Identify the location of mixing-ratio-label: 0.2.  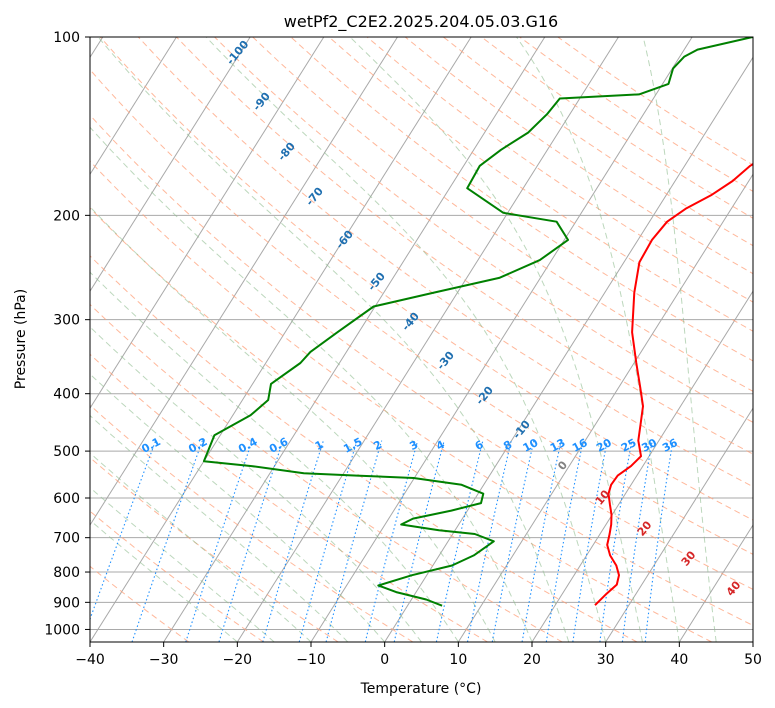
(197, 445).